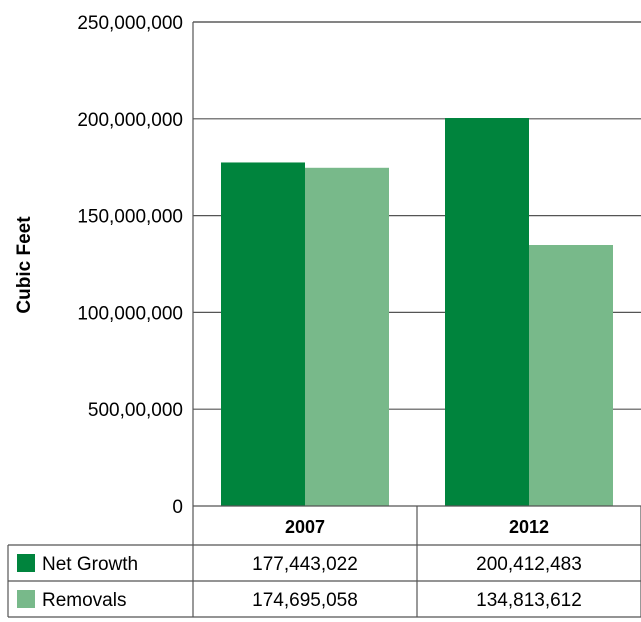 This screenshot has height=622, width=641. I want to click on table-value-cell: 177,443,022, so click(305, 564).